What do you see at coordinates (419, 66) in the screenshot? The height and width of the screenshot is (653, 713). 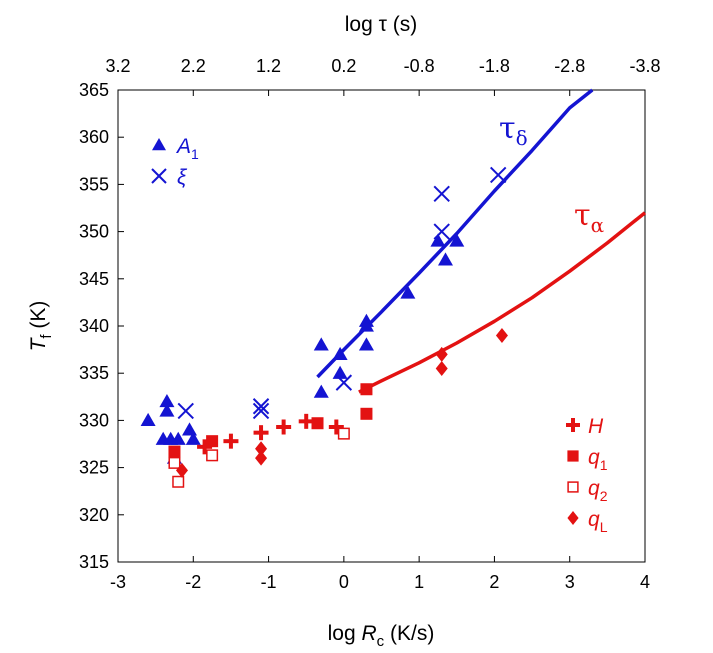 I see `x2-tick-label: -0.8` at bounding box center [419, 66].